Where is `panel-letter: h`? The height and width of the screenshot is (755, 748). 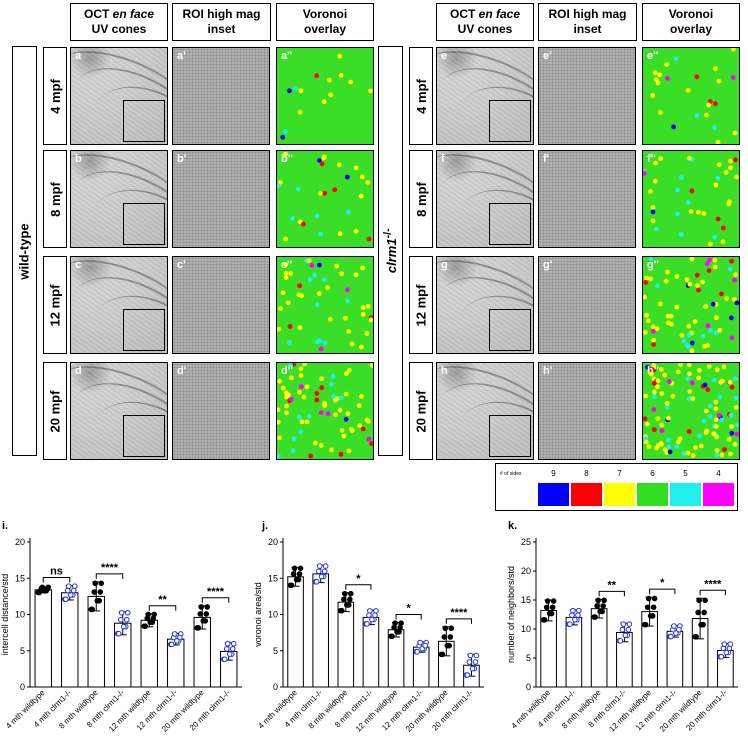
panel-letter: h is located at coordinates (444, 371).